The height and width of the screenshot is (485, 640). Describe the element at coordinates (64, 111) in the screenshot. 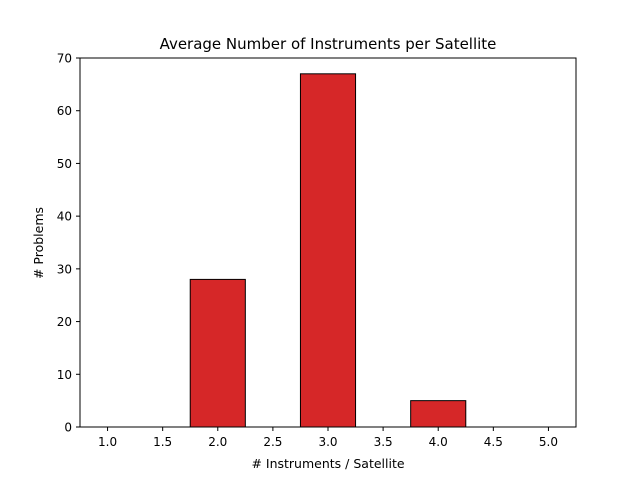

I see `y-tick-label: 60` at that location.